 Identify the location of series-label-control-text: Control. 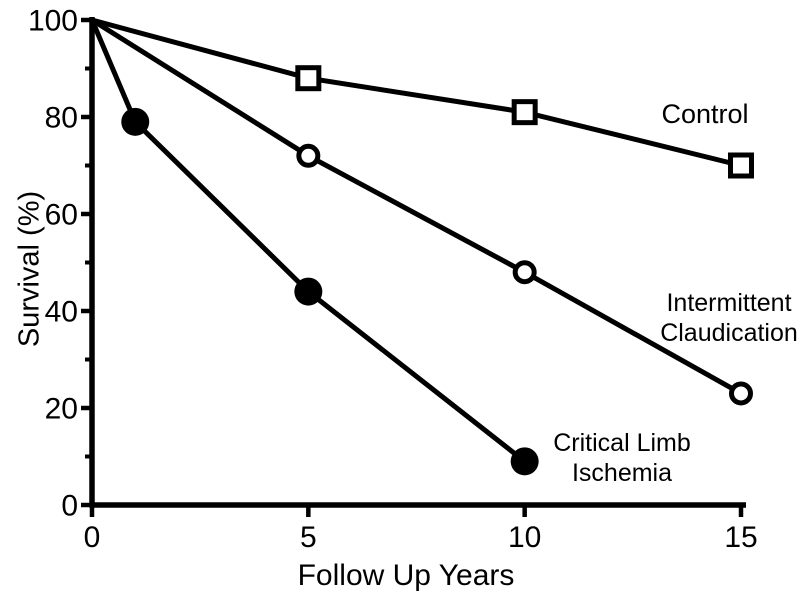
(705, 113).